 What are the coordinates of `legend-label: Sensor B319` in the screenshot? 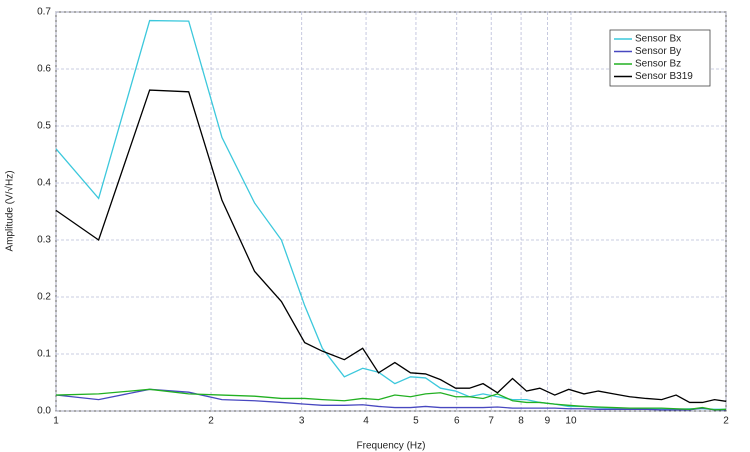 It's located at (664, 76).